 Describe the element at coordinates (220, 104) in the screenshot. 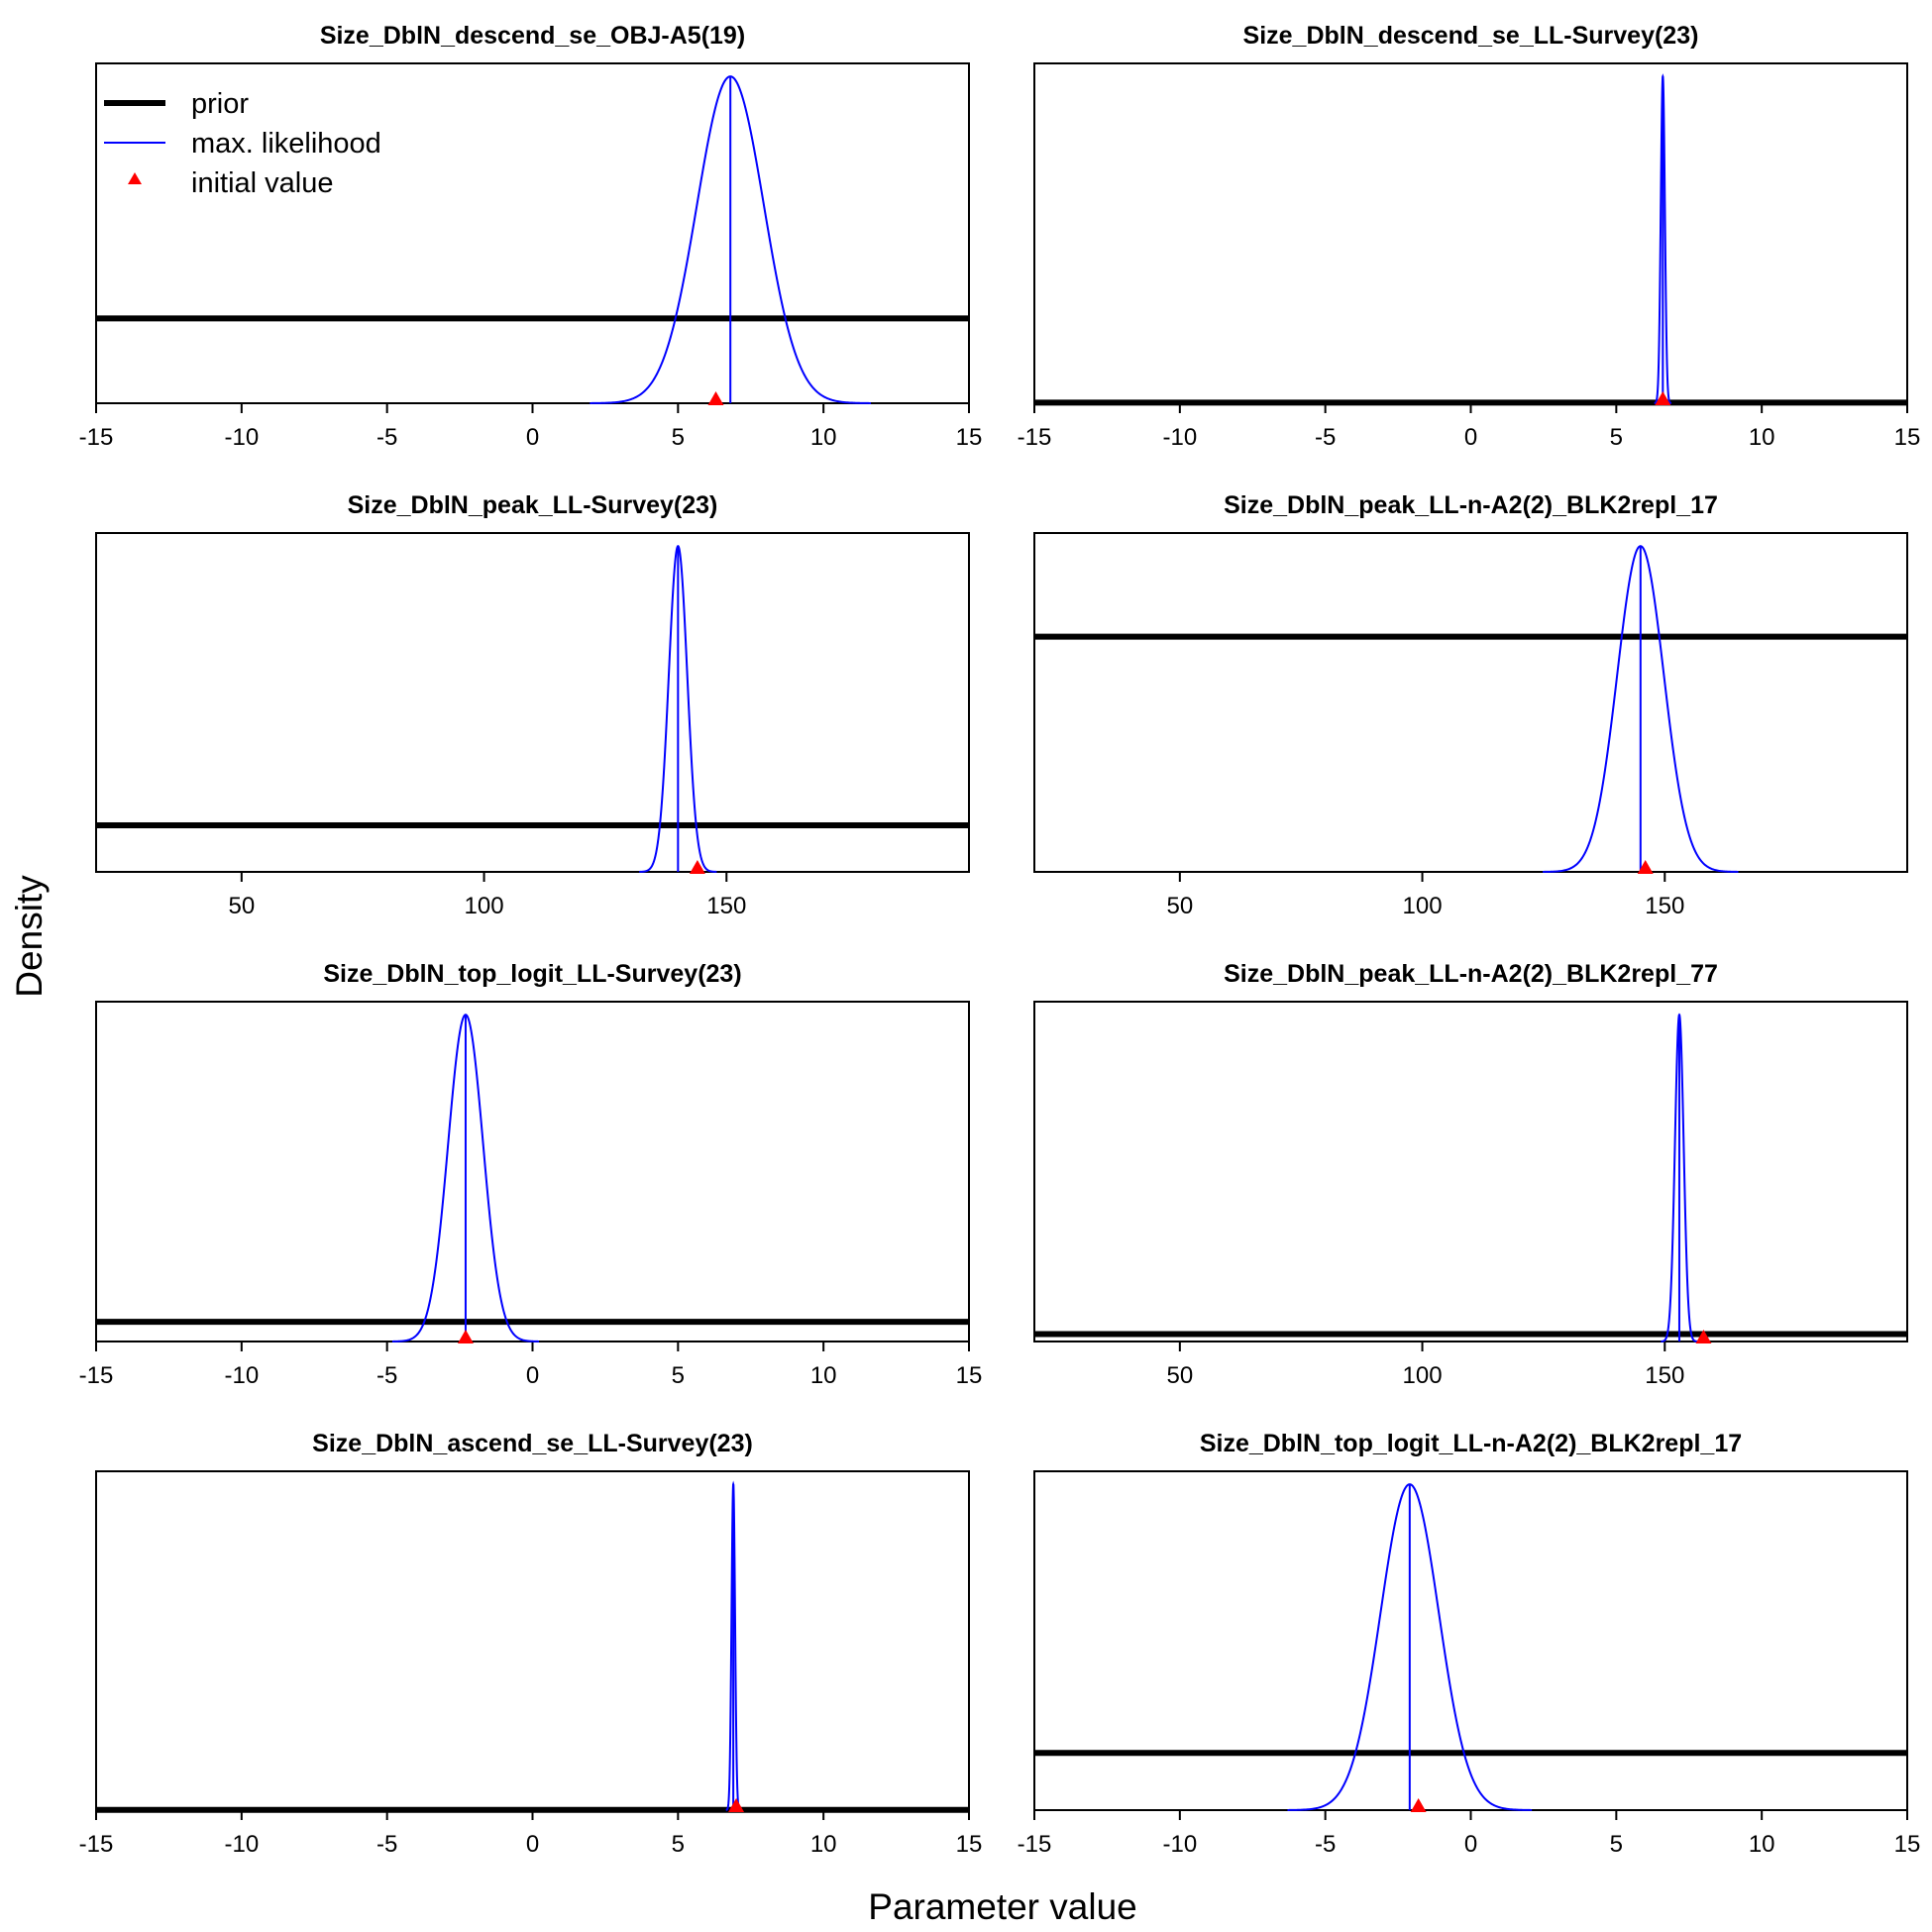

I see `legend-label-prior: prior` at that location.